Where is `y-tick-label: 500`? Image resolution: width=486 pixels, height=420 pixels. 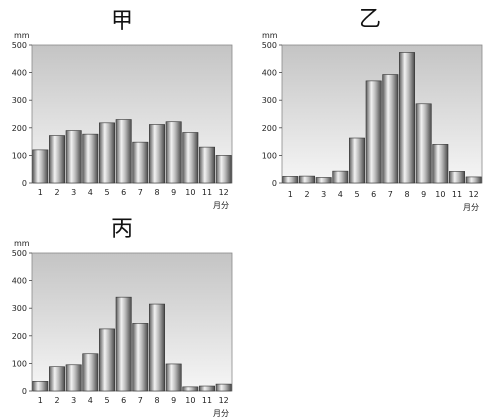 y-tick-label: 500 is located at coordinates (269, 45).